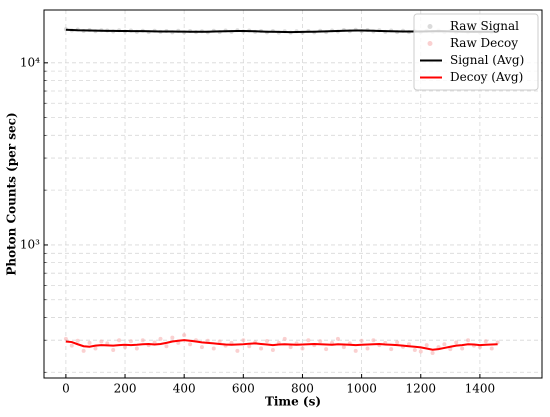 This screenshot has height=417, width=550. Describe the element at coordinates (302, 389) in the screenshot. I see `x-tick-label: 800` at that location.